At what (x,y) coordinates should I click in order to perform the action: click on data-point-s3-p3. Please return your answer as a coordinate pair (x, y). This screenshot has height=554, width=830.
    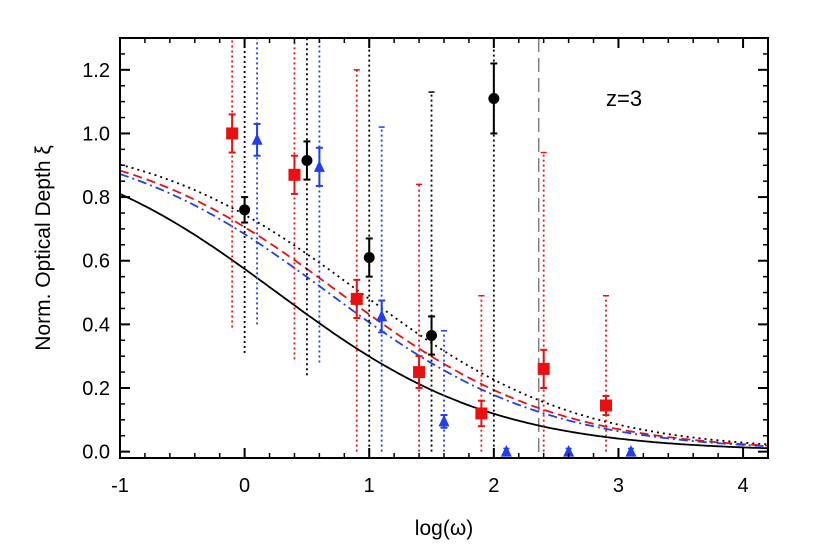
    Looking at the image, I should click on (382, 315).